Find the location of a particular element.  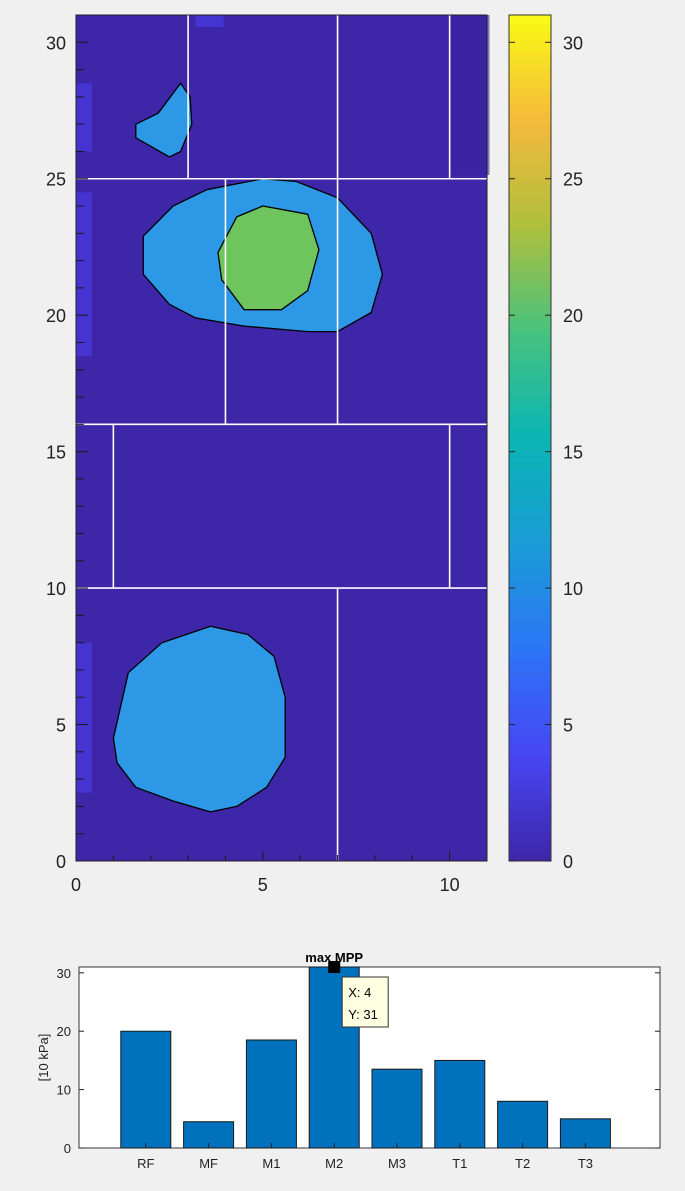

colorbar: 0 5 10 15 20 25 30 is located at coordinates (545, 443).